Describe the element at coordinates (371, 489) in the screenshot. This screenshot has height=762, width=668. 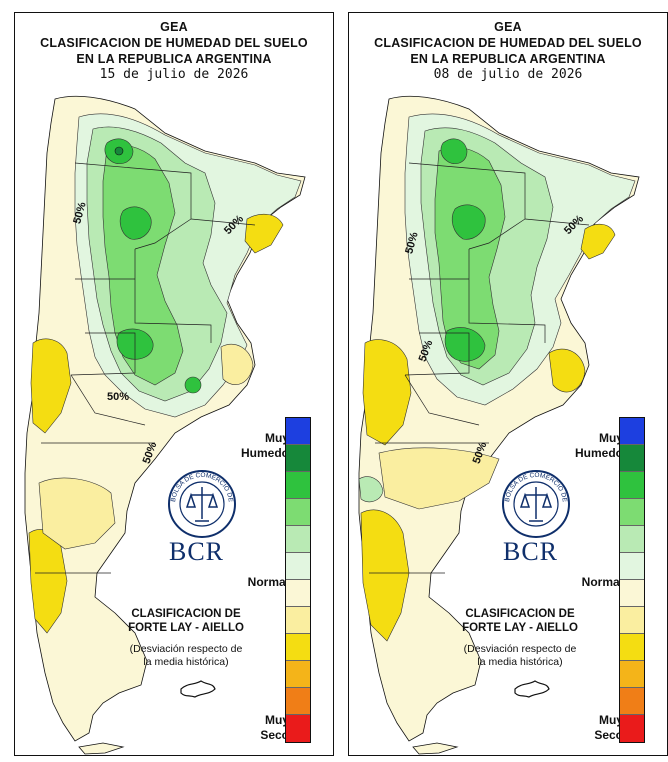
I see `wet-spot-southwest` at that location.